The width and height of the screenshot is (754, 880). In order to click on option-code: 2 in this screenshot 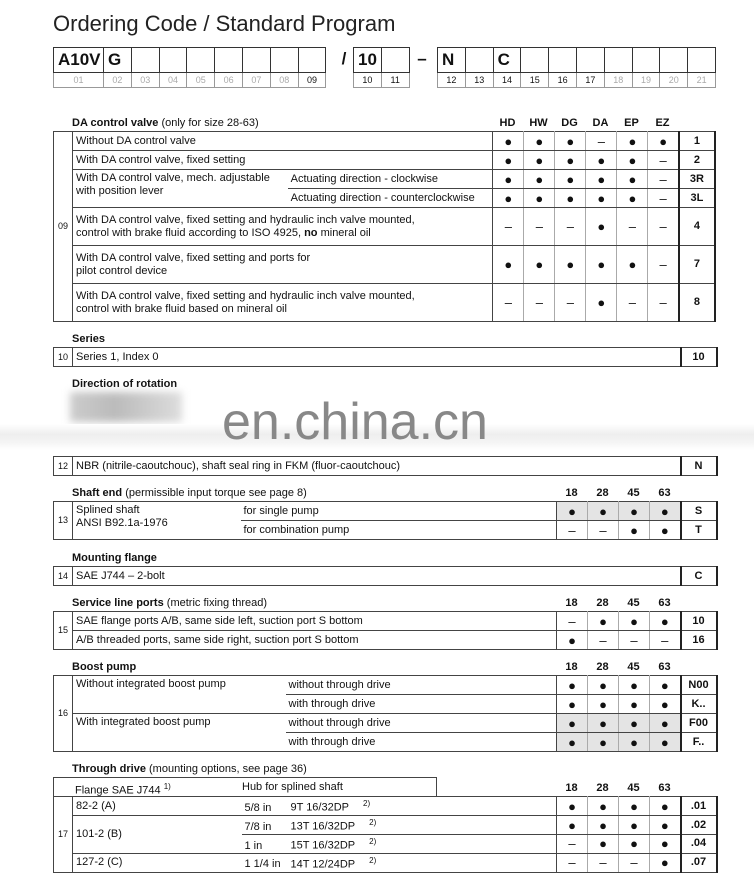, I will do `click(697, 160)`.